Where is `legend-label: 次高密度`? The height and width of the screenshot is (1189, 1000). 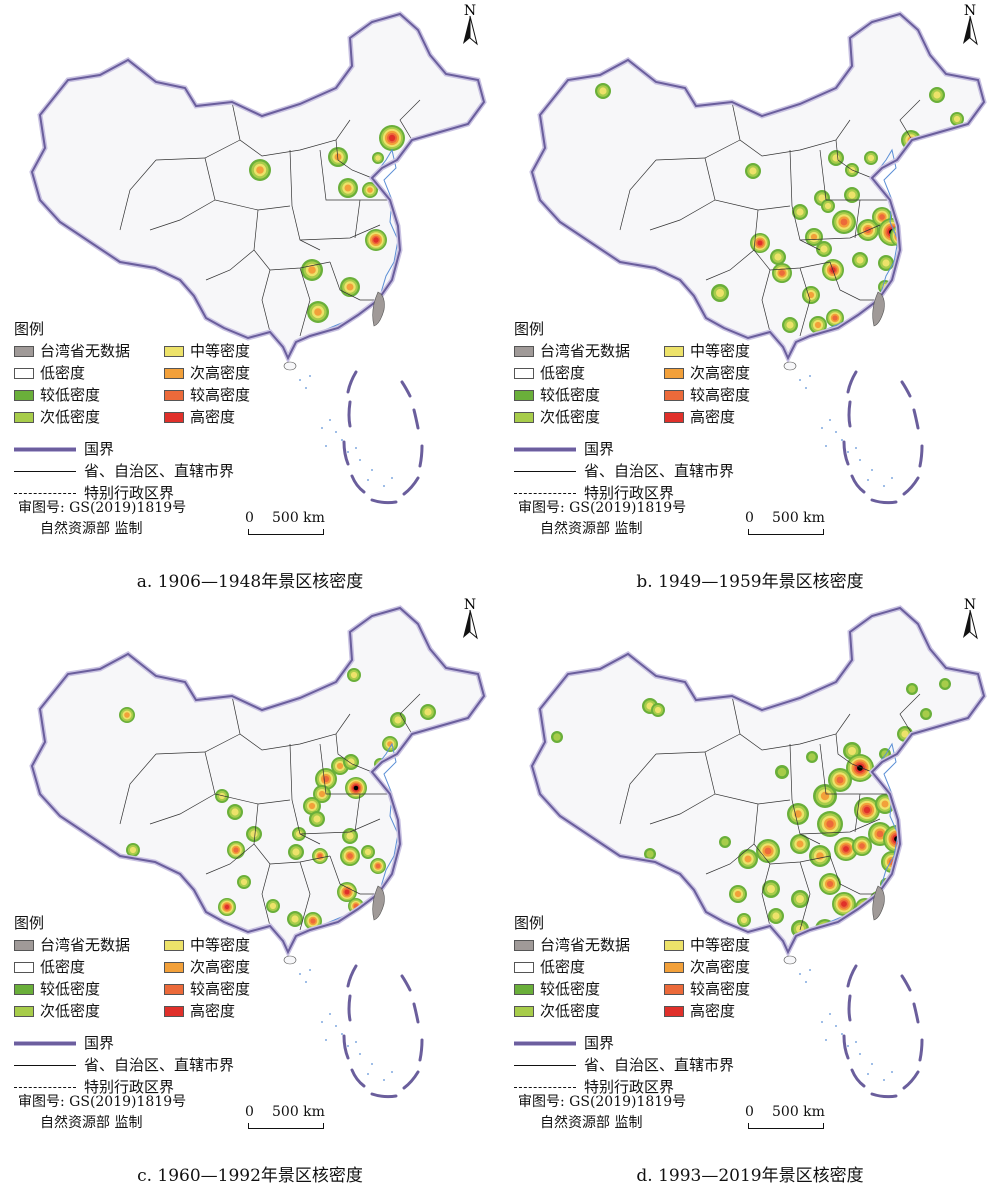 legend-label: 次高密度 is located at coordinates (720, 373).